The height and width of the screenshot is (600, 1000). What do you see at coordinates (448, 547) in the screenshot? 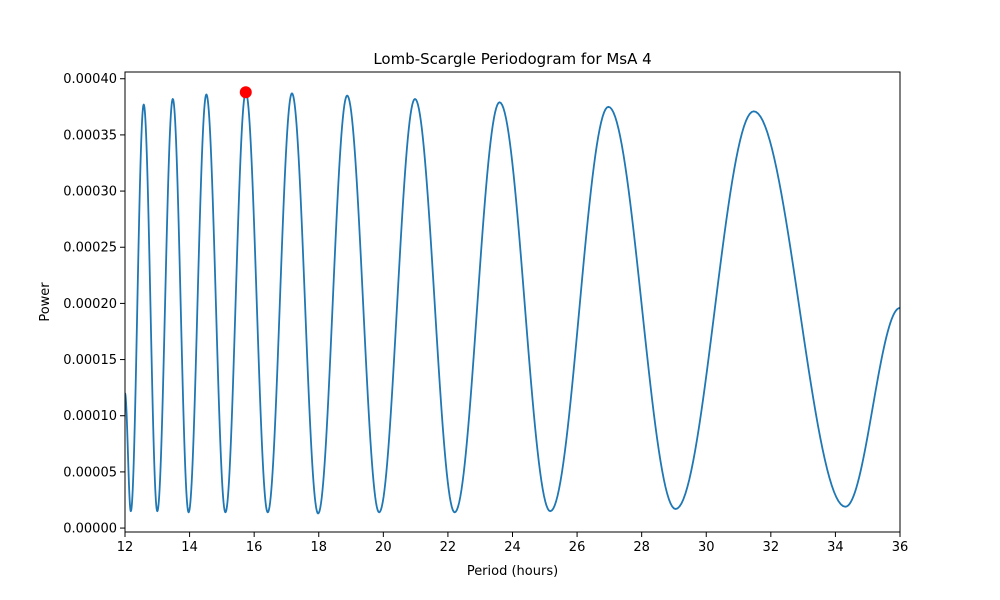
I see `x-tick-label: 22` at bounding box center [448, 547].